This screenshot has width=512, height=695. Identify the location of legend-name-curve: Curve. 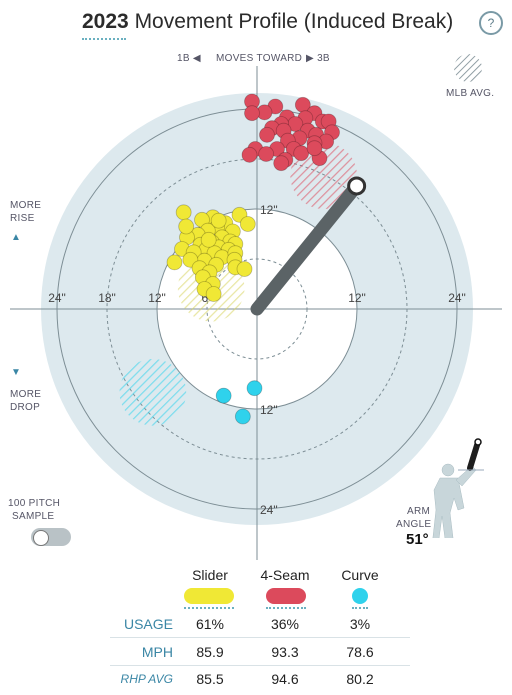
(360, 575).